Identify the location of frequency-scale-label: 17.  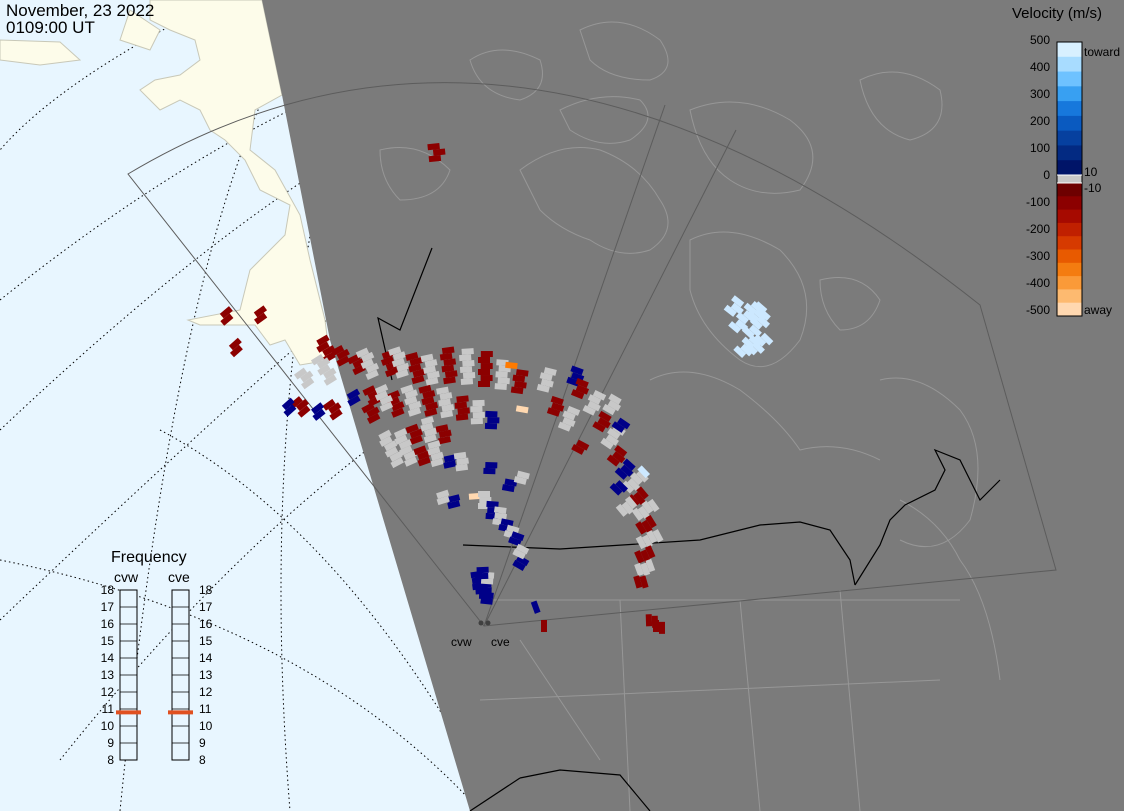
(107, 607).